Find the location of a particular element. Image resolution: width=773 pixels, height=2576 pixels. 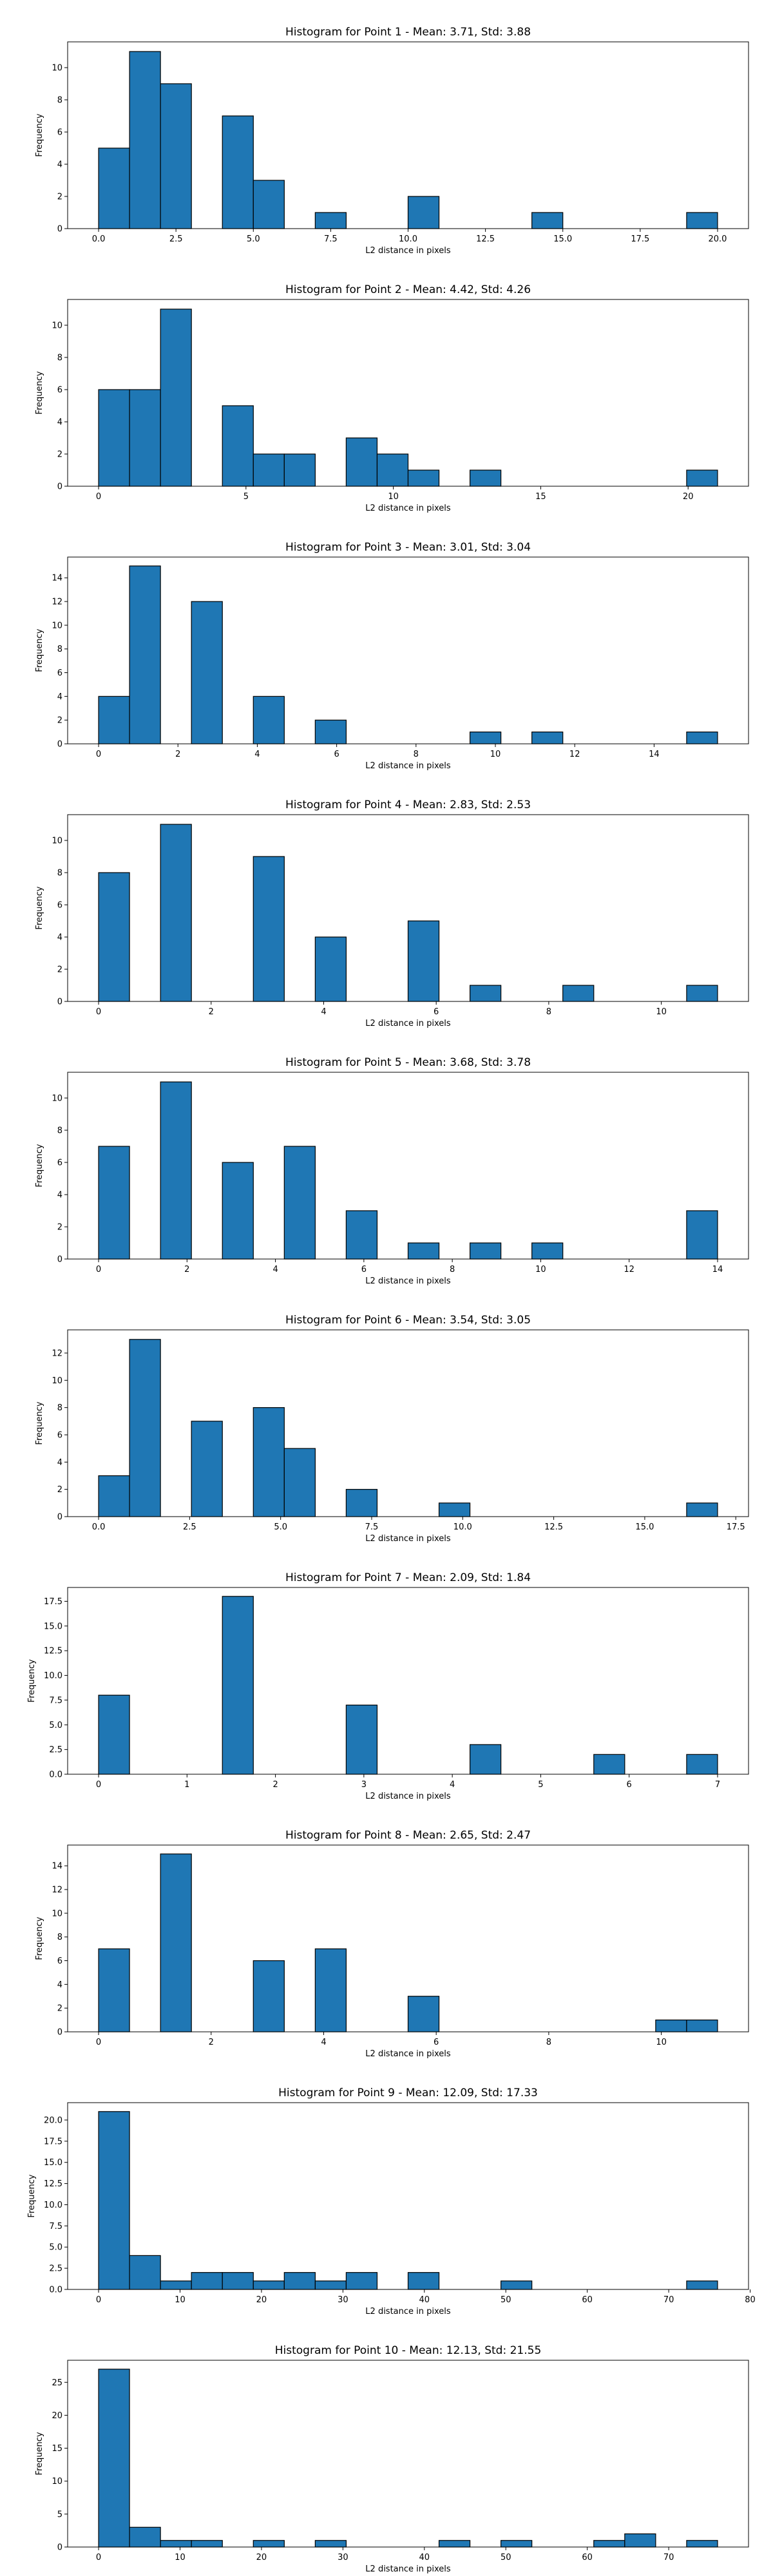

y-tick-label: 2 is located at coordinates (59, 1490).